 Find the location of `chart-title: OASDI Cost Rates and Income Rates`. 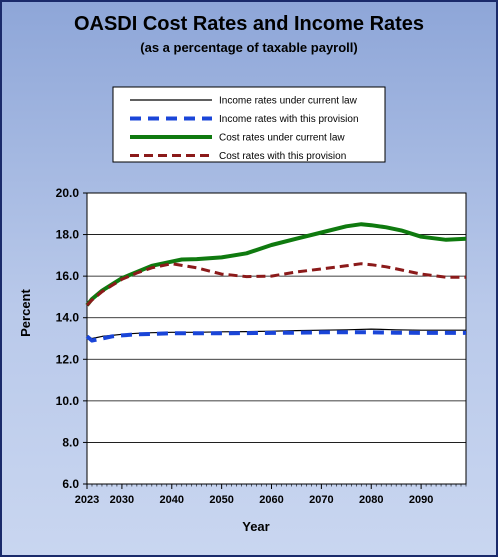

chart-title: OASDI Cost Rates and Income Rates is located at coordinates (249, 24).